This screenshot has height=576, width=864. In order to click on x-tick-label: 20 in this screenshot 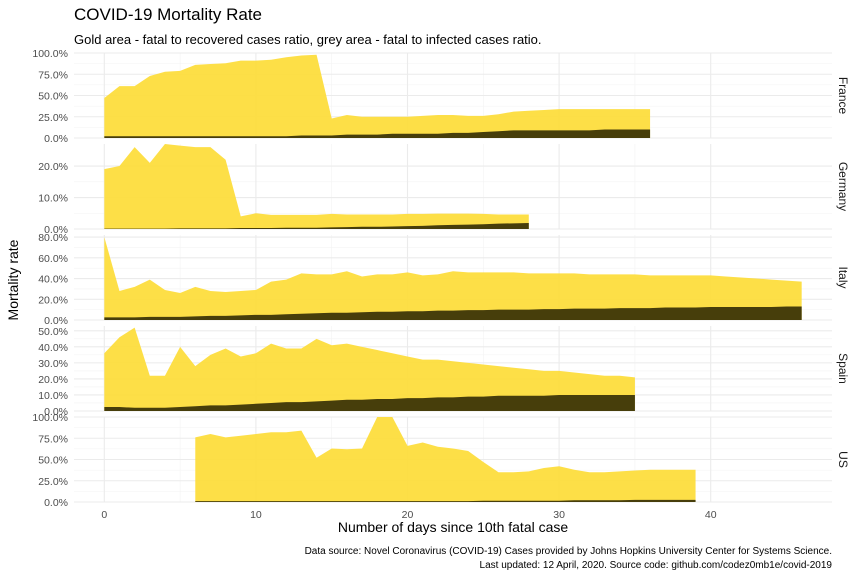, I will do `click(408, 515)`.